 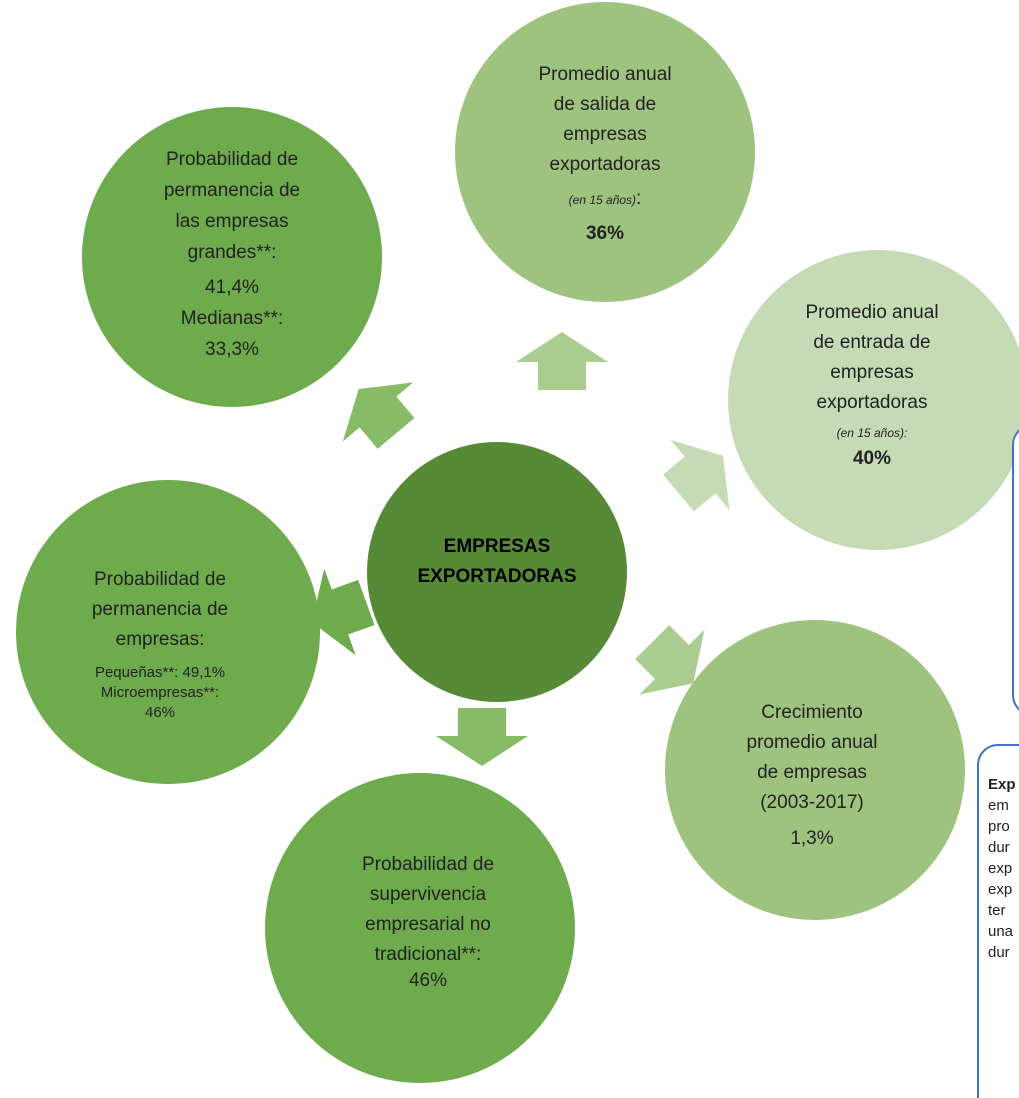 What do you see at coordinates (497, 576) in the screenshot?
I see `node-line: EXPORTADORAS` at bounding box center [497, 576].